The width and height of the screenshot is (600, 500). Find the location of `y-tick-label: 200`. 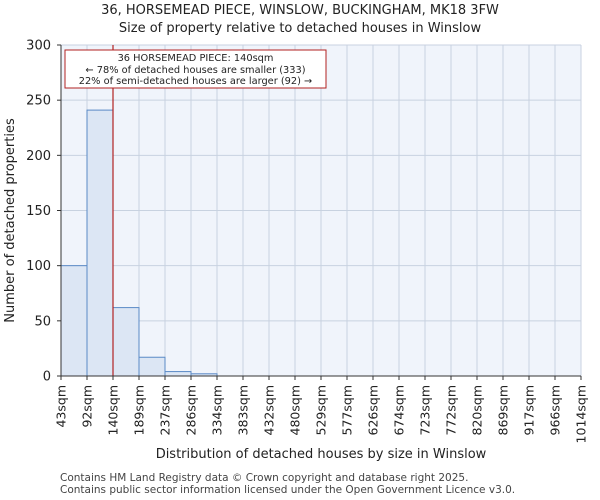

y-tick-label: 200 is located at coordinates (38, 156).